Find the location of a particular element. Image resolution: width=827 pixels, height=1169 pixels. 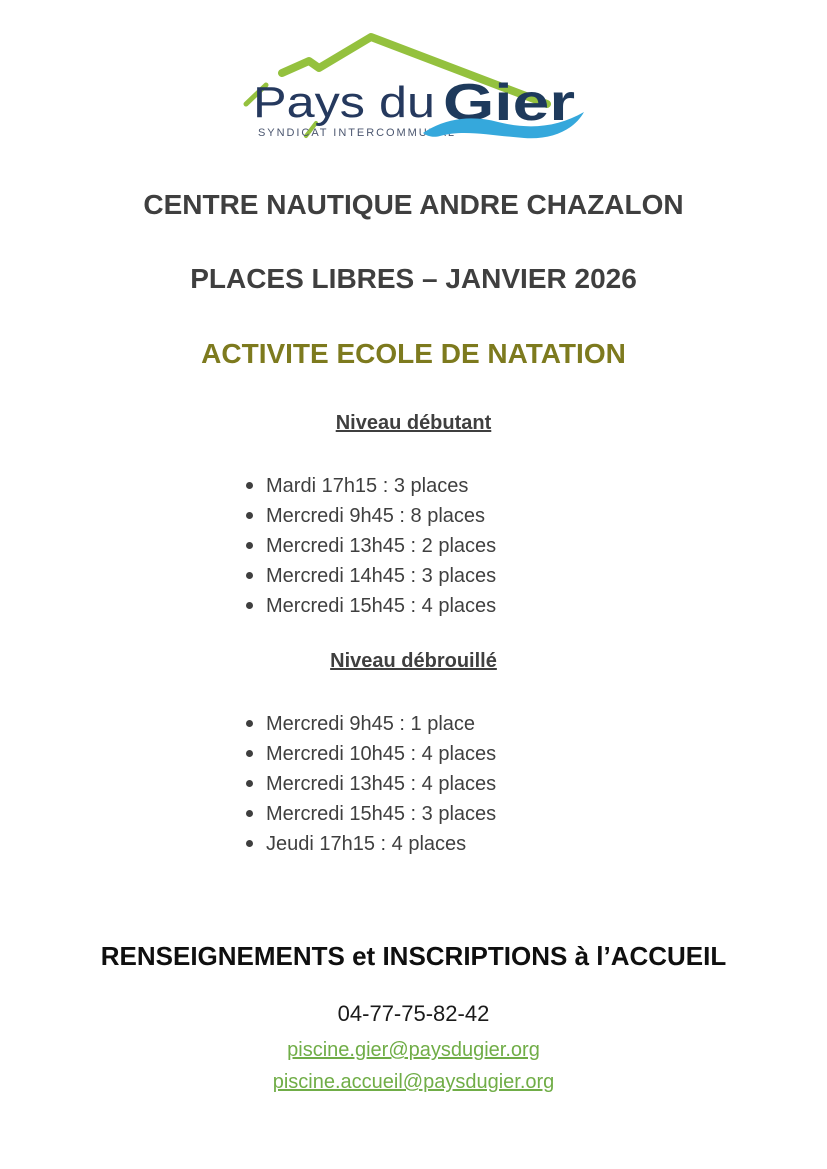

page-subtitle: PLACES LIBRES – JANVIER 2026 is located at coordinates (413, 278).